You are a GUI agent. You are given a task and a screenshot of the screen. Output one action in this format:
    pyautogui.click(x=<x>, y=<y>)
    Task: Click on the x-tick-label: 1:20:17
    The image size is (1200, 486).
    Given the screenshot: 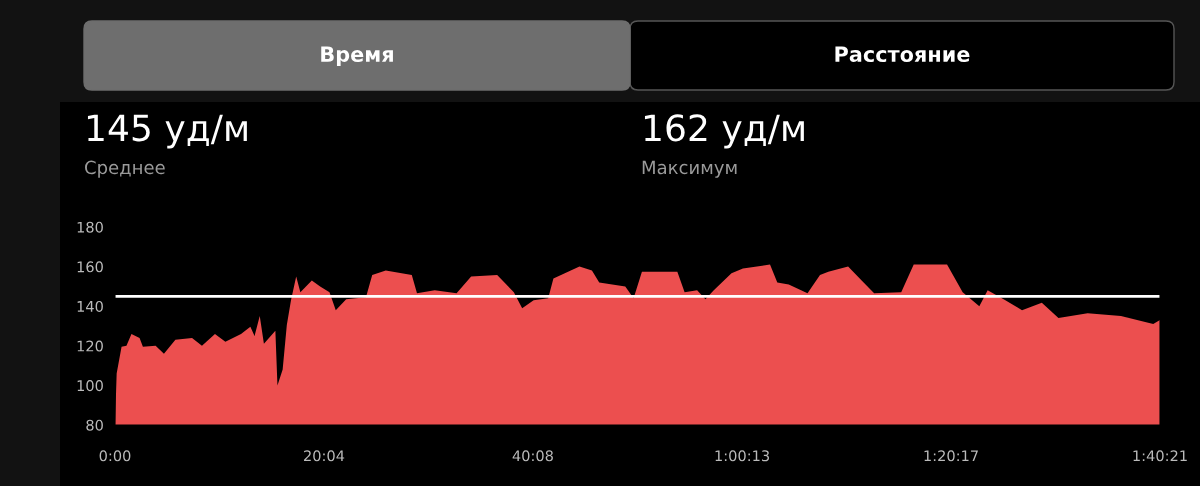 What is the action you would take?
    pyautogui.click(x=951, y=456)
    